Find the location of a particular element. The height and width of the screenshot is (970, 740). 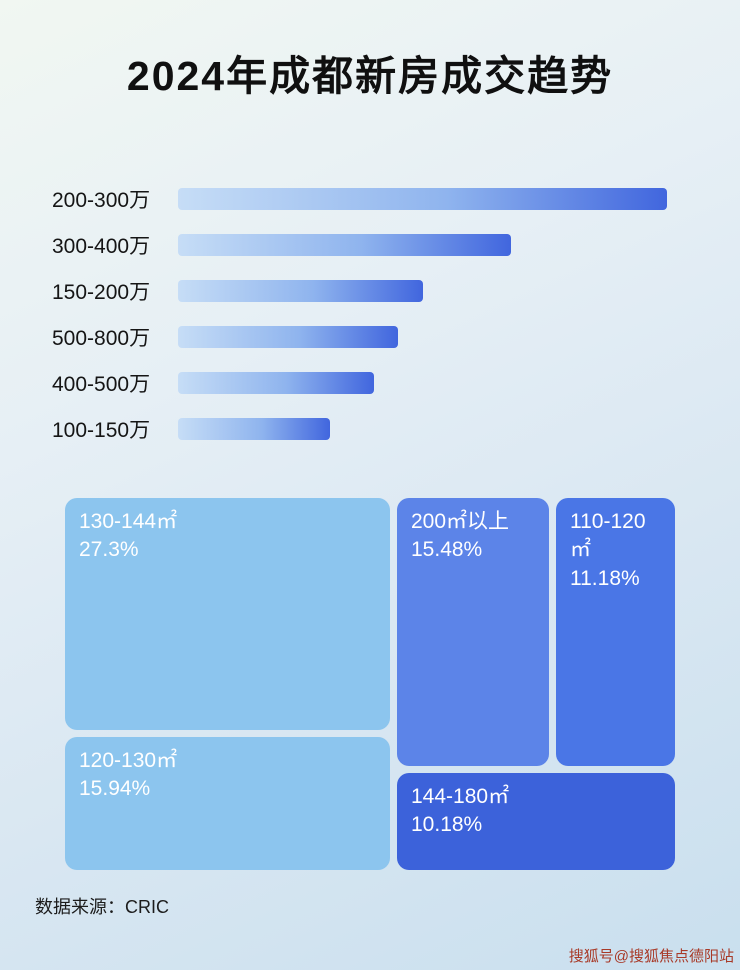

bar-row: 500-800万 is located at coordinates (359, 337).